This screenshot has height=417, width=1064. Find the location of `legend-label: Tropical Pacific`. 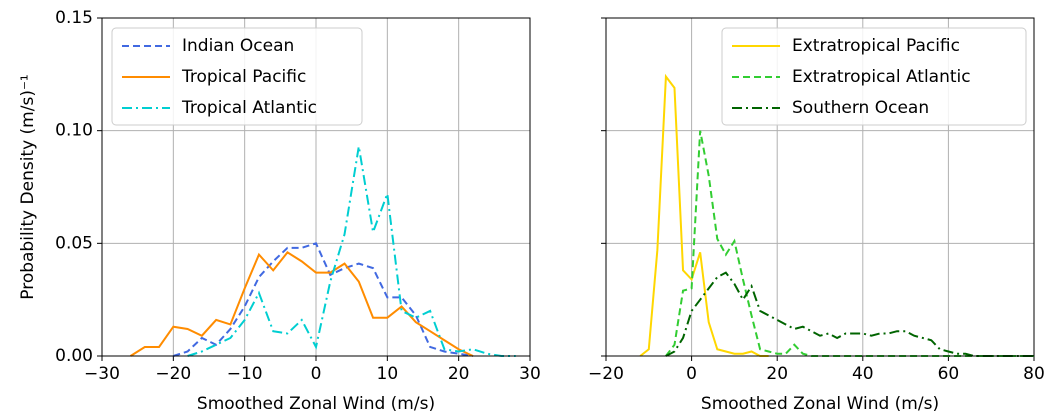

legend-label: Tropical Pacific is located at coordinates (243, 77).